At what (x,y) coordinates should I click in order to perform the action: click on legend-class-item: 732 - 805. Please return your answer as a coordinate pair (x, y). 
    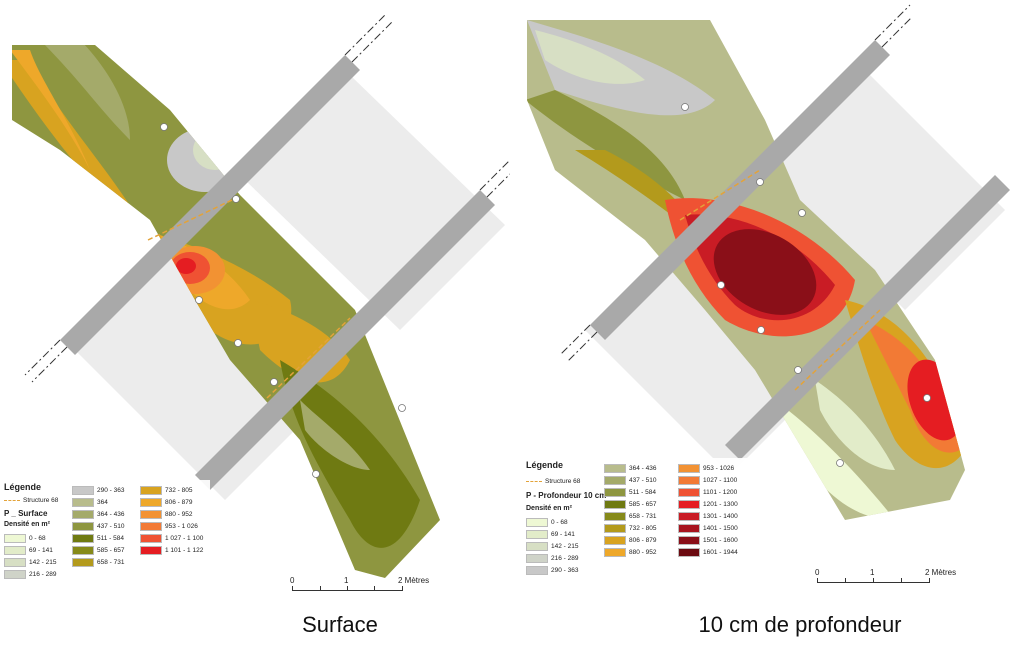
    Looking at the image, I should click on (630, 528).